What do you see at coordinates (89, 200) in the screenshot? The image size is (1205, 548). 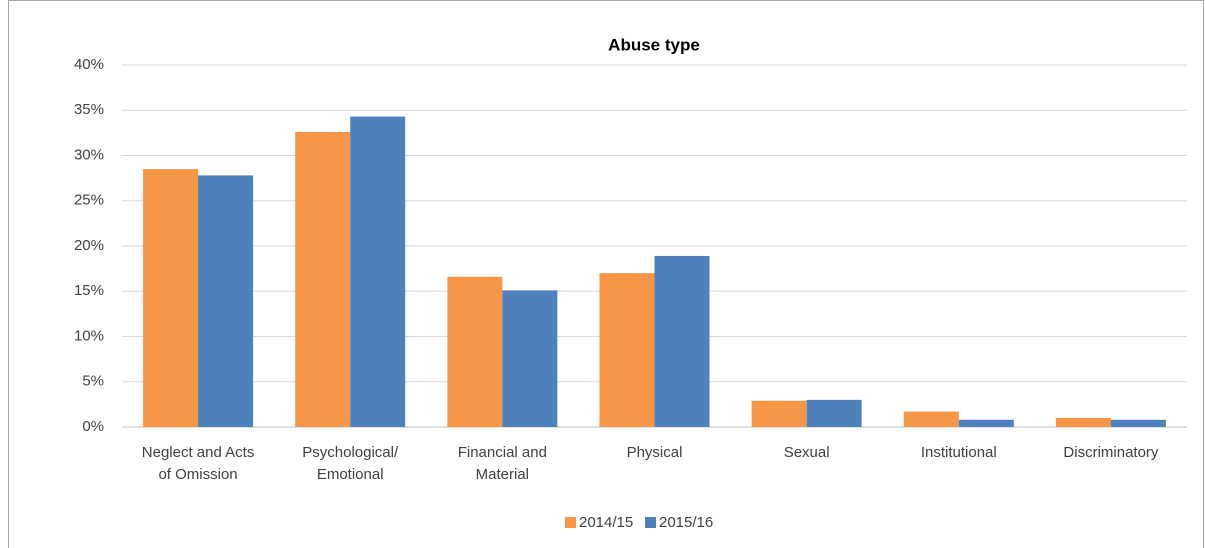 I see `y-tick-label: 25%` at bounding box center [89, 200].